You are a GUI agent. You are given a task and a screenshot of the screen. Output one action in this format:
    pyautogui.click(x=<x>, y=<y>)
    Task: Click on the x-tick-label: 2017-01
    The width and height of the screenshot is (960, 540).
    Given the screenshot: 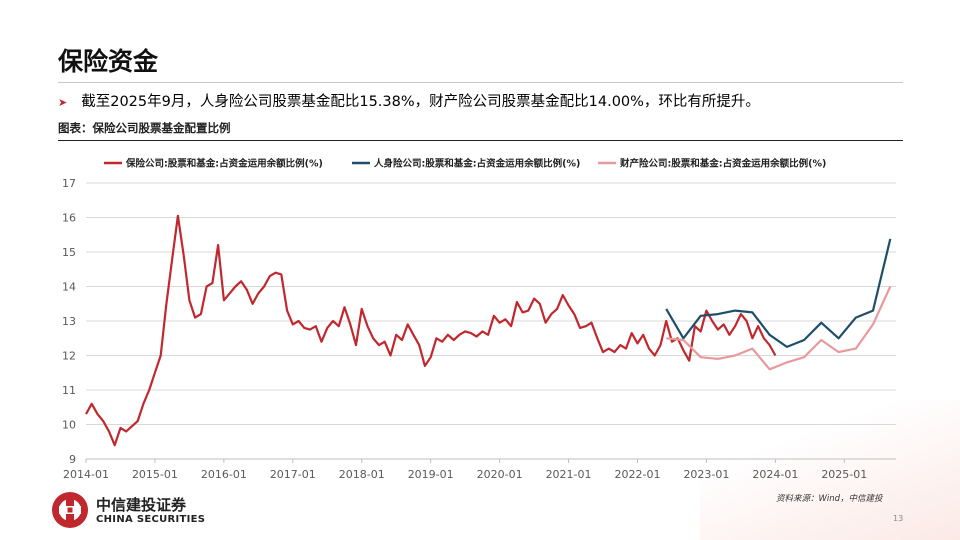 What is the action you would take?
    pyautogui.click(x=293, y=474)
    